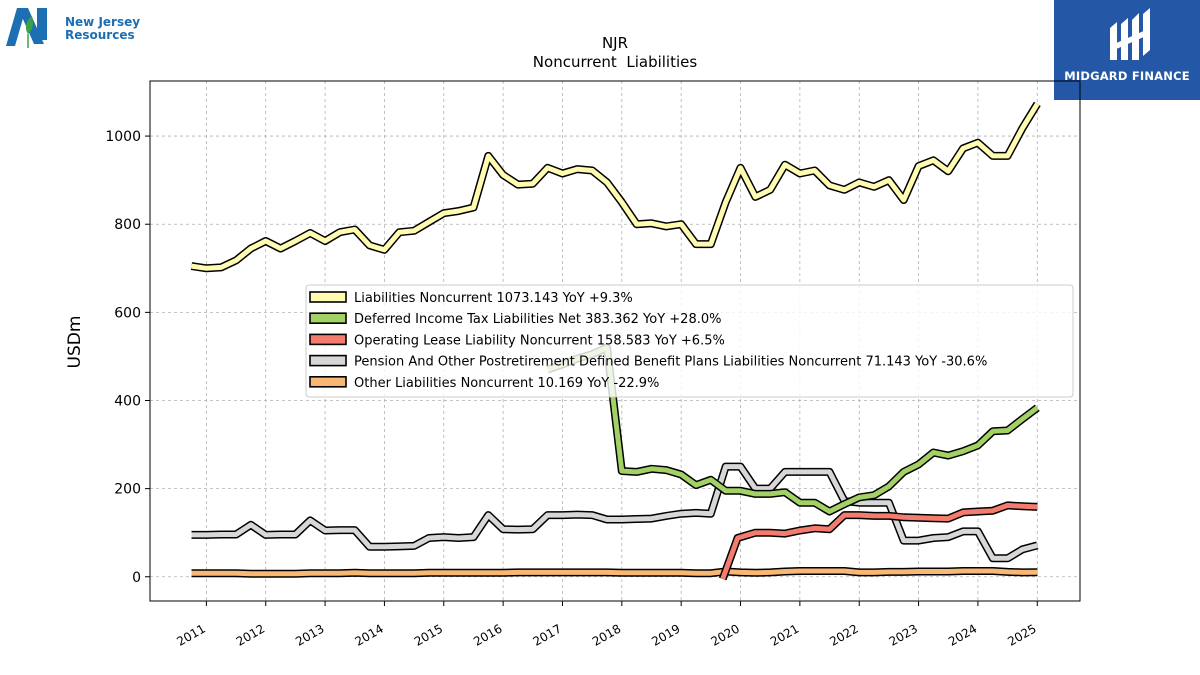  I want to click on x-tick-label: 2023, so click(903, 634).